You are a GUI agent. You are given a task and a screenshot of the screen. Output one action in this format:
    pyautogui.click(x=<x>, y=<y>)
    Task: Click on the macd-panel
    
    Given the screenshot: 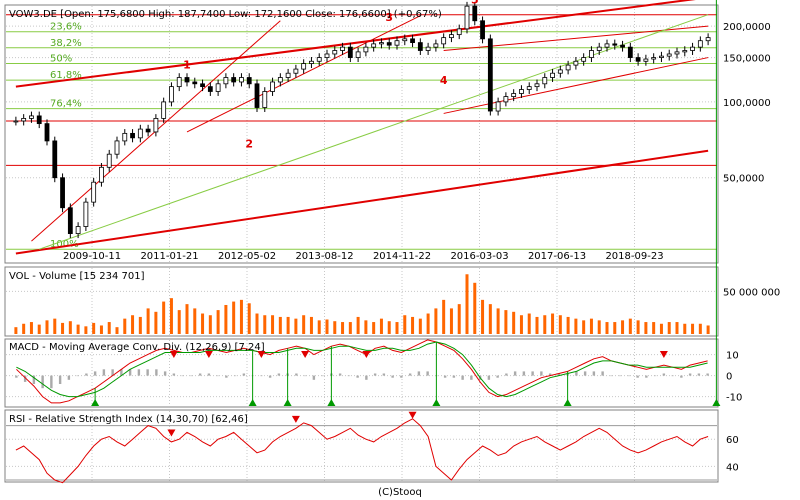 What is the action you would take?
    pyautogui.click(x=361, y=373)
    